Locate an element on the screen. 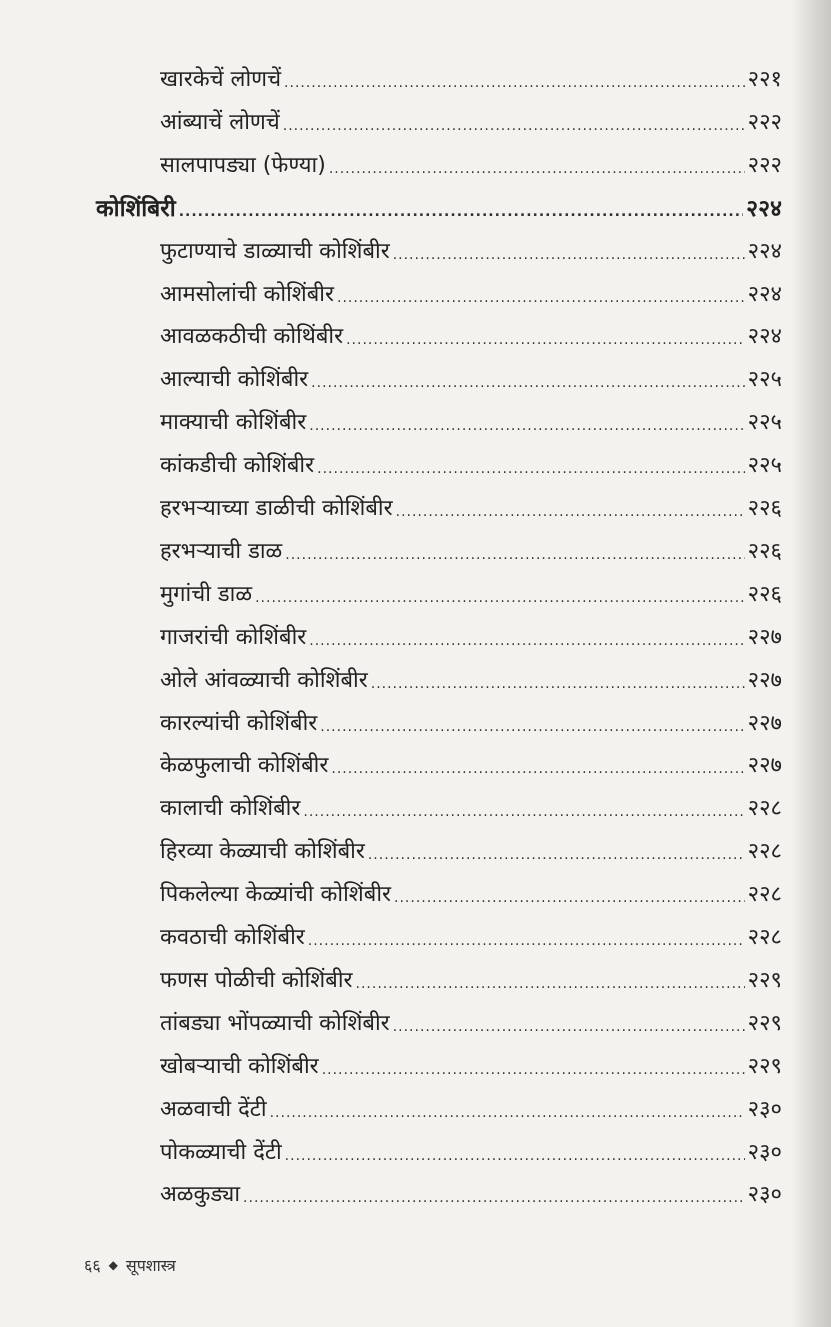 This screenshot has width=831, height=1327. entry-title: आंब्याचें लोणचें is located at coordinates (220, 122).